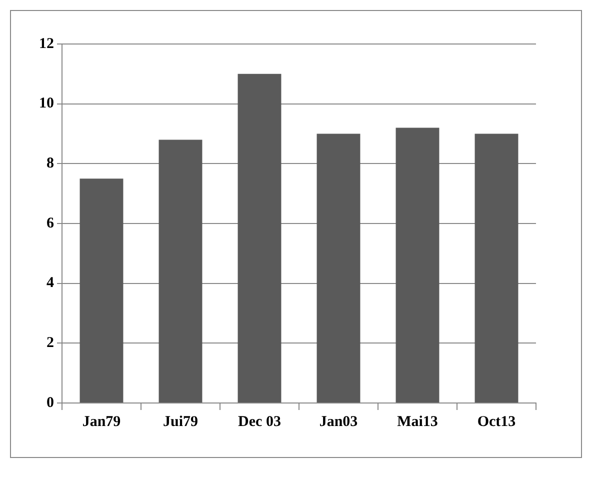  What do you see at coordinates (50, 164) in the screenshot?
I see `y-tick-label: 8` at bounding box center [50, 164].